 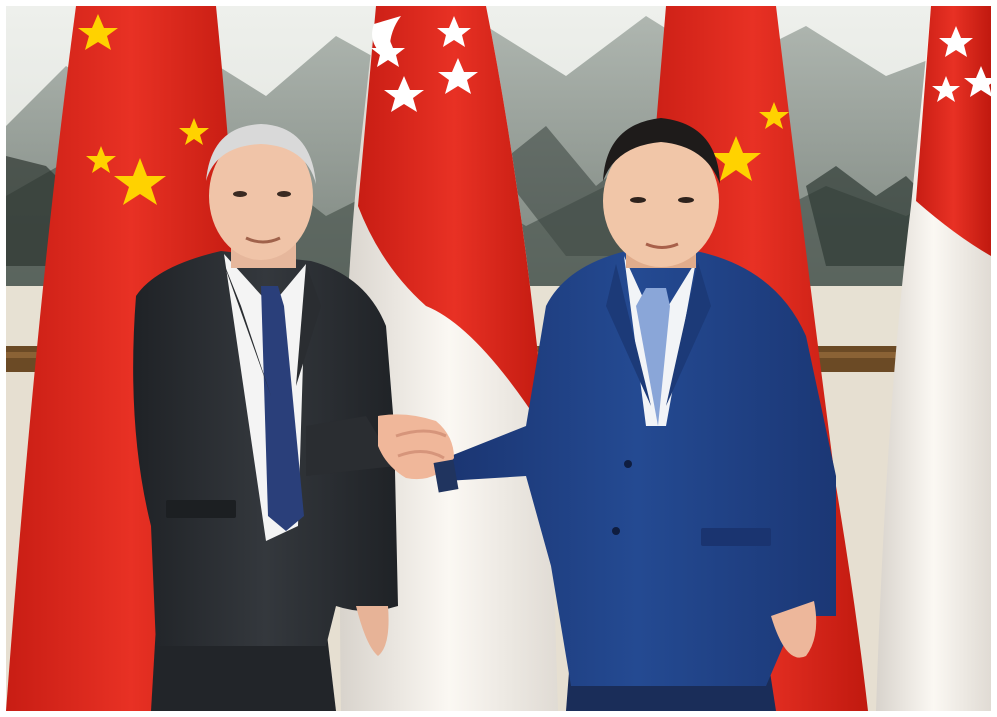 What do you see at coordinates (933, 358) in the screenshot?
I see `flag-singapore-right` at bounding box center [933, 358].